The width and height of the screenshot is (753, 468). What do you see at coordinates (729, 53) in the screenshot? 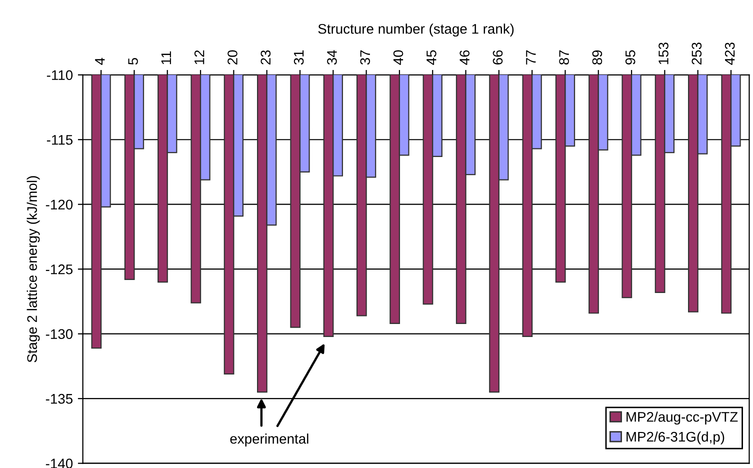
I see `x-tick-label: 423` at bounding box center [729, 53].